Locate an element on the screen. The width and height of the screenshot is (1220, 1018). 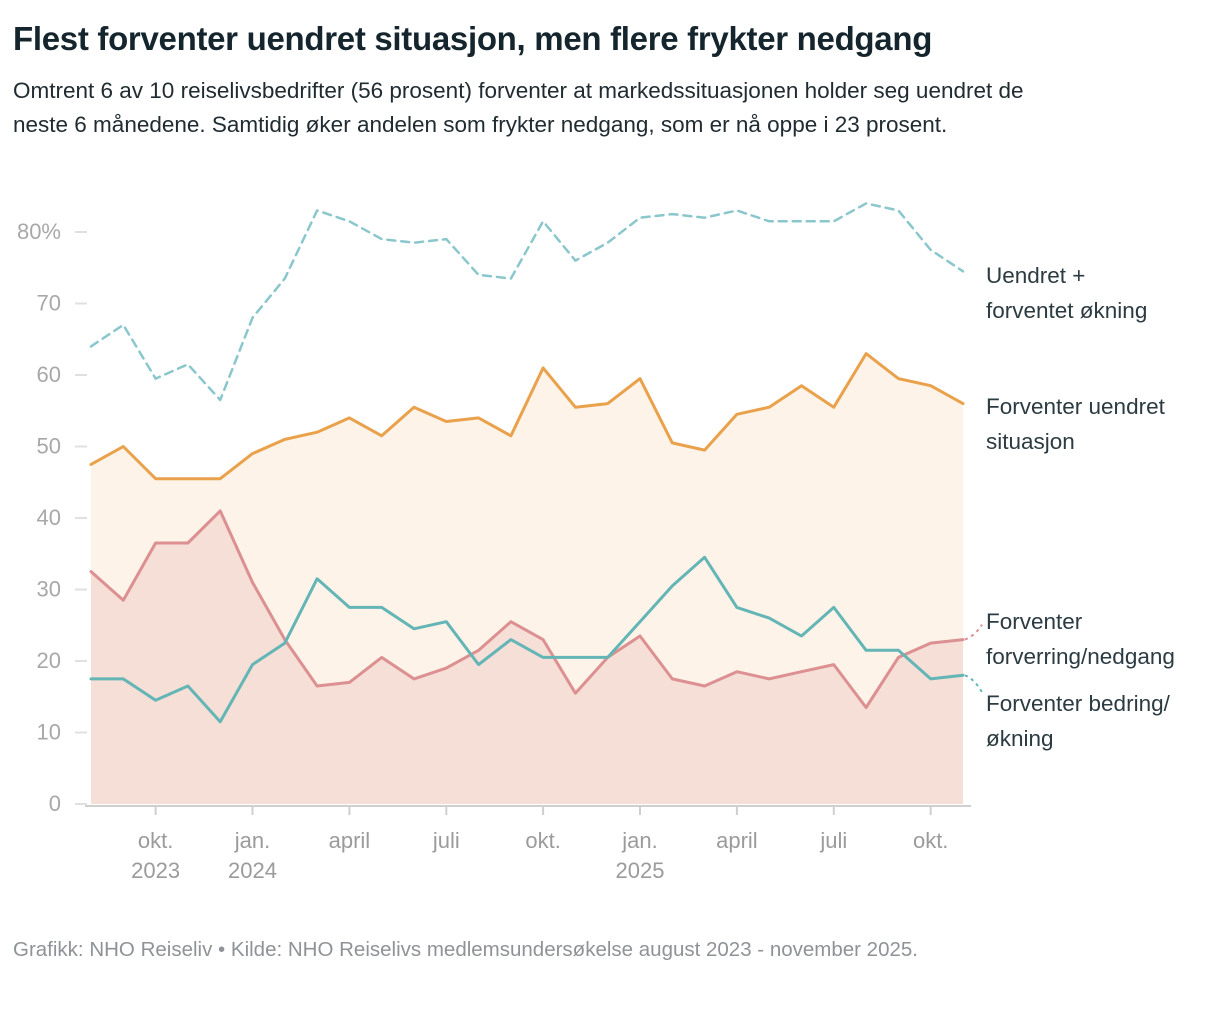
line-forventer-nedgang is located at coordinates (527, 609).